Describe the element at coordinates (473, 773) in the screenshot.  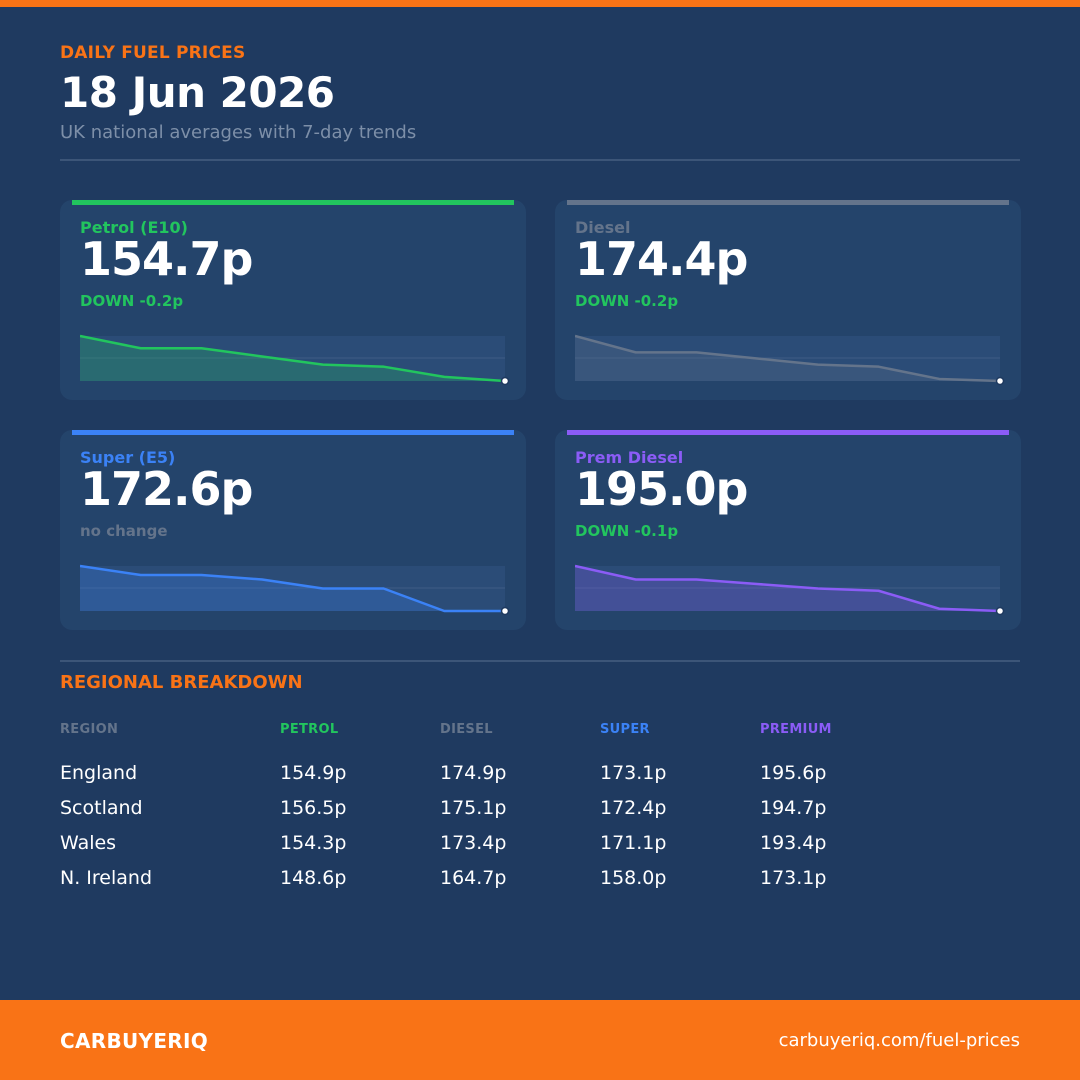
I see `region-diesel-price: 174.9p` at that location.